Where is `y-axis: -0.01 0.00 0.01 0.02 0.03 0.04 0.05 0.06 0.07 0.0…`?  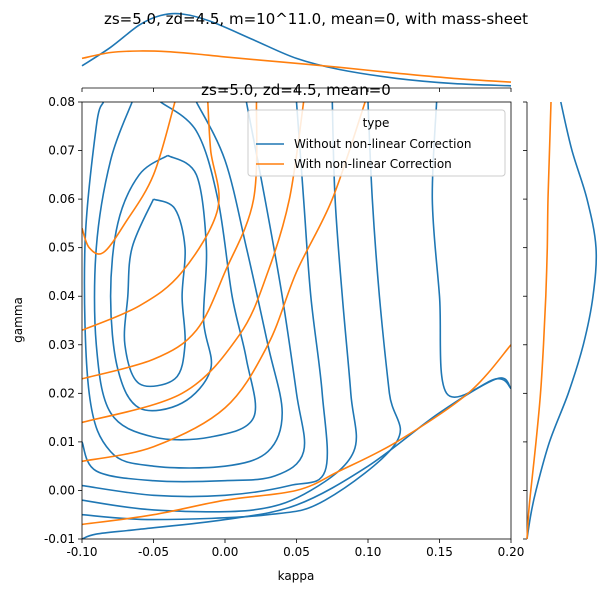 y-axis: -0.01 0.00 0.01 0.02 0.03 0.04 0.05 0.06 0.07 0.0… is located at coordinates (63, 320).